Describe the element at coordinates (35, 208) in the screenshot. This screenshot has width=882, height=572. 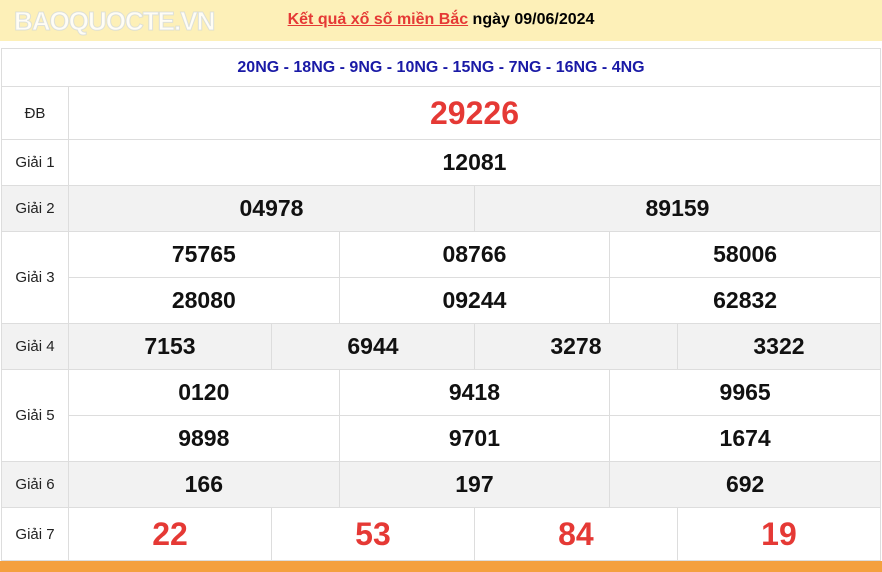
I see `prize-label: Giải 2` at that location.